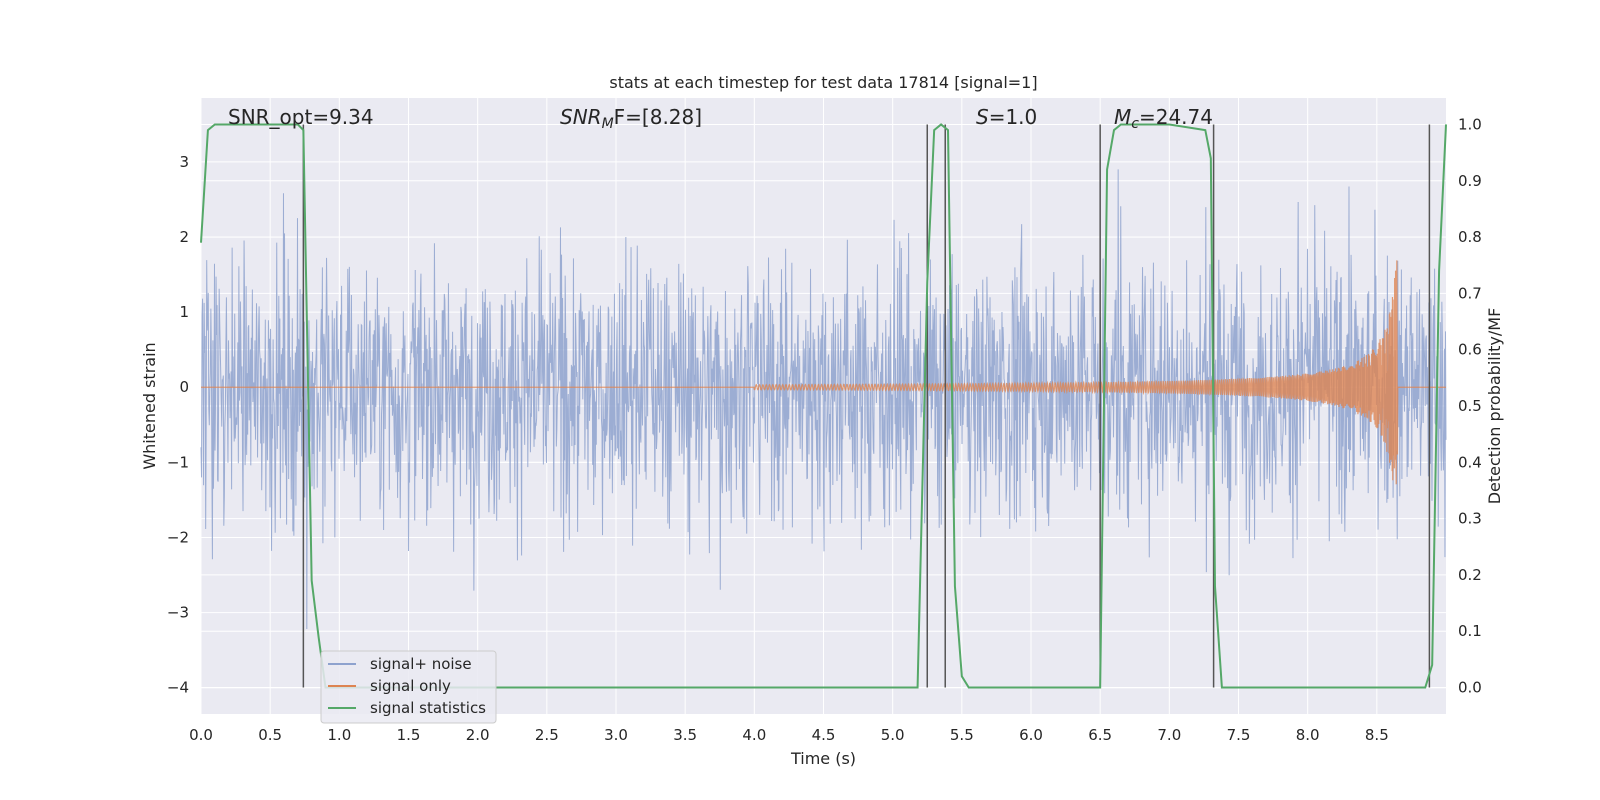 This screenshot has width=1600, height=800. I want to click on y-tick-label-6: −3, so click(178, 613).